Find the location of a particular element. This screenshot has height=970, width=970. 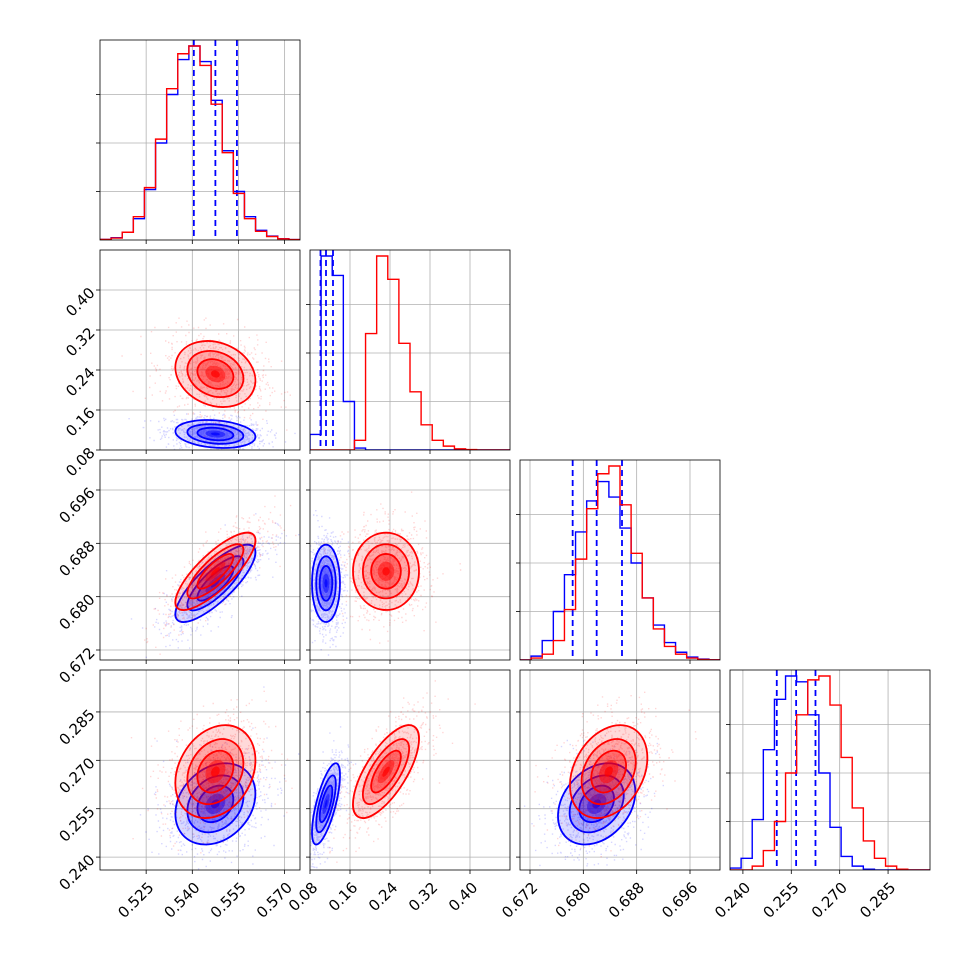

y-tick-label: 0.16 is located at coordinates (80, 422).